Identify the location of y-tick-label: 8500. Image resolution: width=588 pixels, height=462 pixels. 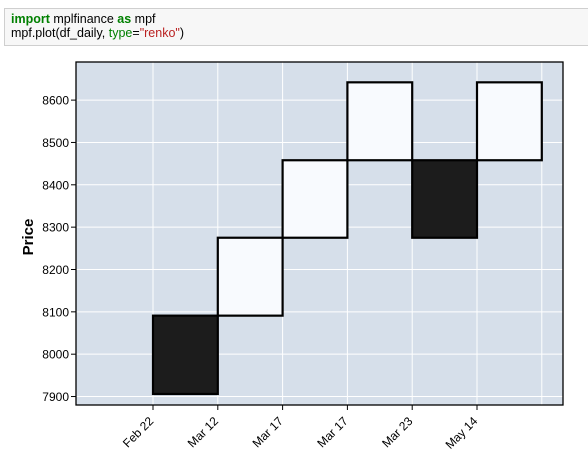
(55, 143).